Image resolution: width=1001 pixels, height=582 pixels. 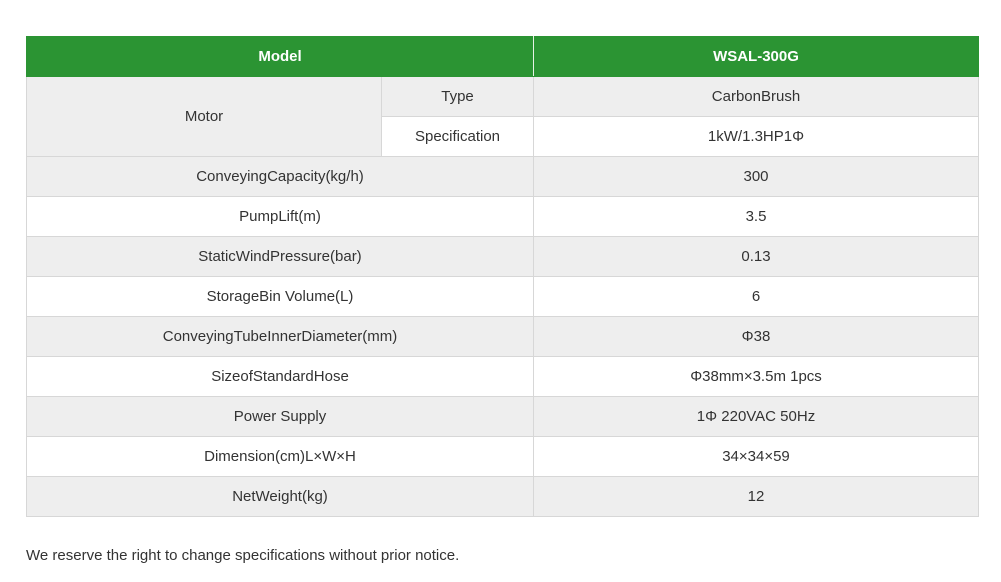 I want to click on header-row: Model WSAL-300G, so click(x=502, y=56).